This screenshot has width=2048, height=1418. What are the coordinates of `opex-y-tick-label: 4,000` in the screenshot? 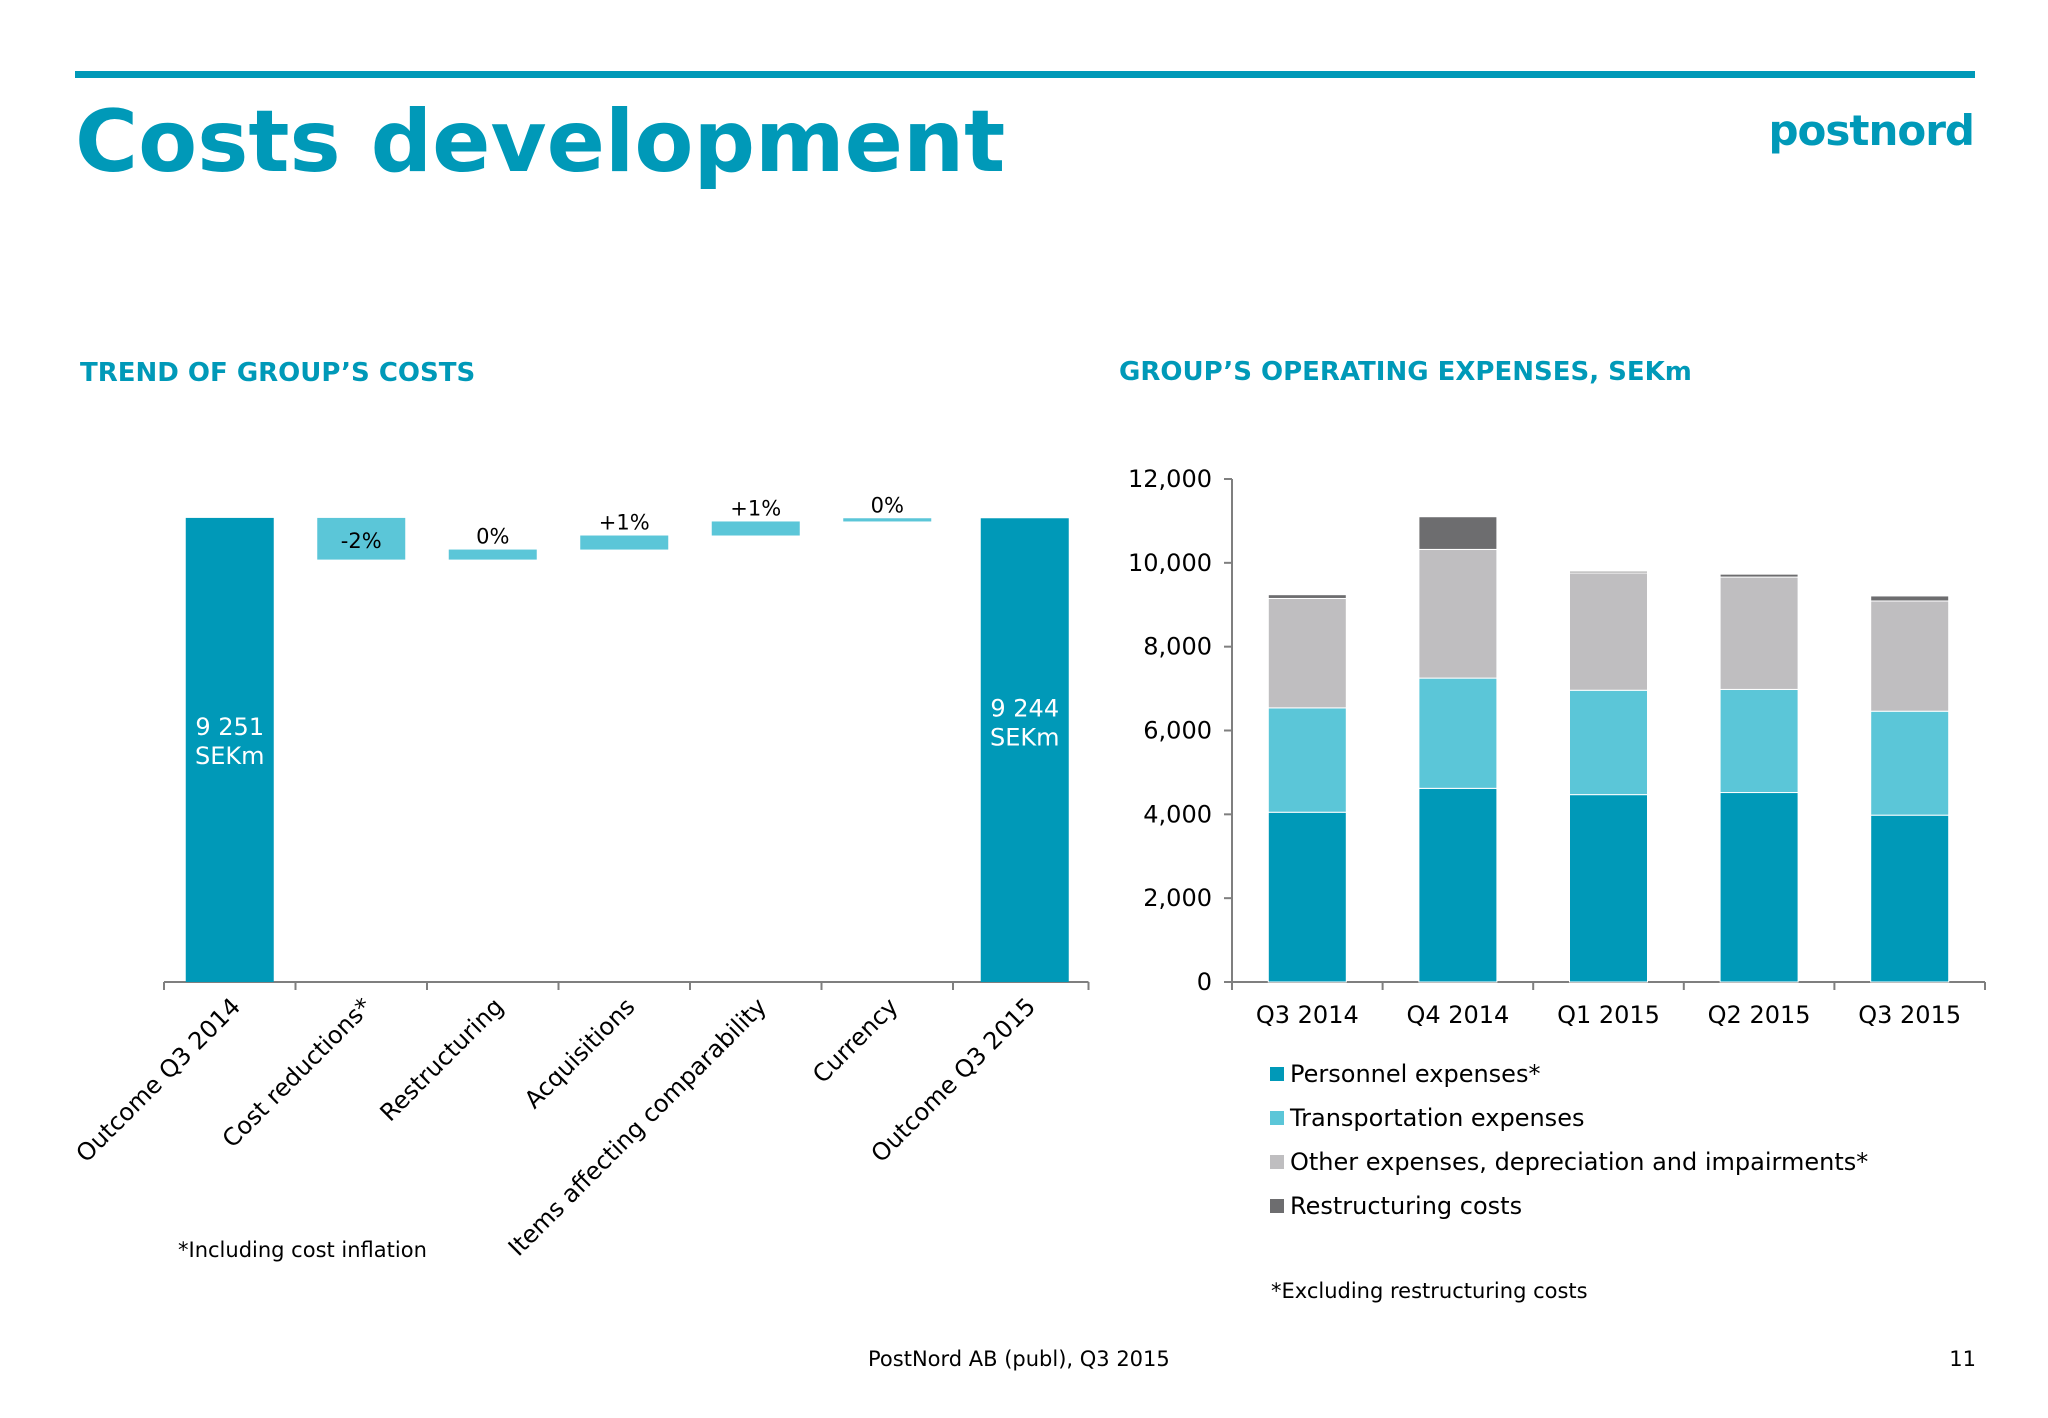 It's located at (1177, 814).